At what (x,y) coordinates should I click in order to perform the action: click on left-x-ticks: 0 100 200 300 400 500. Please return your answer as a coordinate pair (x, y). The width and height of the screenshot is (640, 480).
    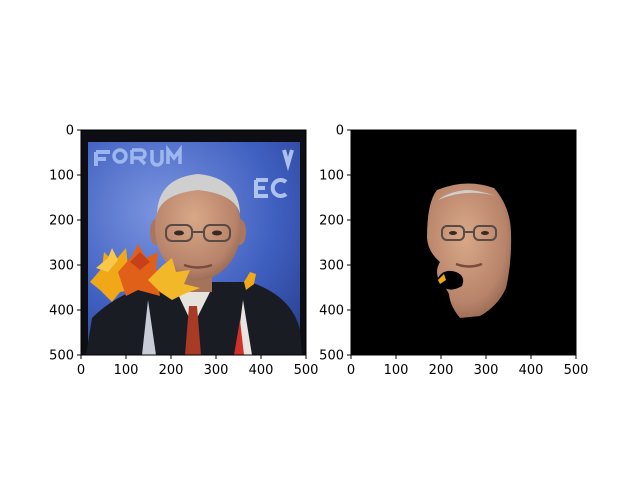
    Looking at the image, I should click on (198, 366).